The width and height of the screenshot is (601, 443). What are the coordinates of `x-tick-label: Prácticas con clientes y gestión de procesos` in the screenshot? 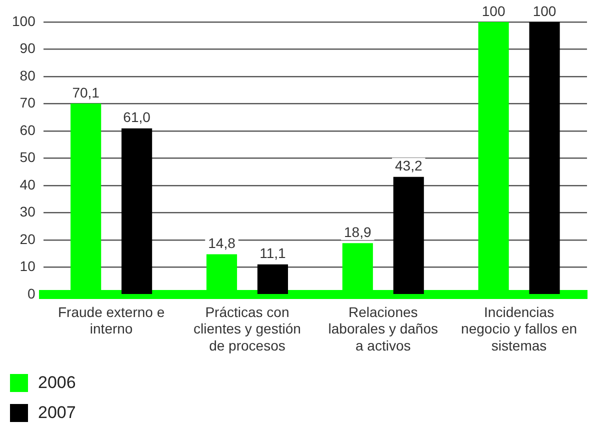 It's located at (247, 329).